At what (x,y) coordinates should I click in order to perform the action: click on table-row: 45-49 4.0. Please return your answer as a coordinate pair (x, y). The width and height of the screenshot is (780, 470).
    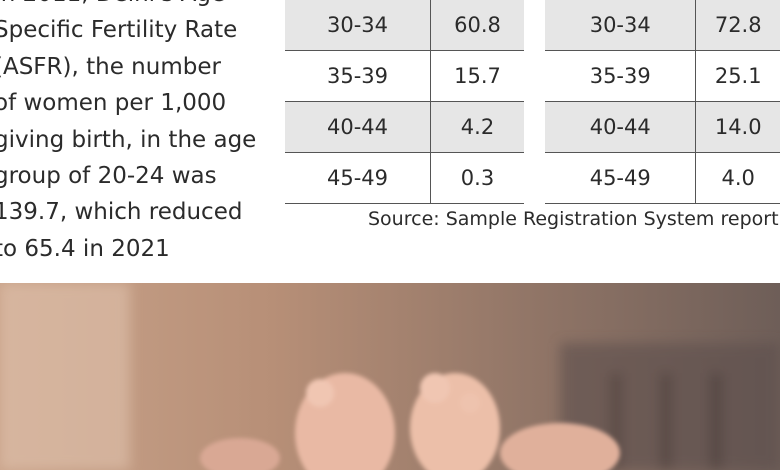
    Looking at the image, I should click on (662, 178).